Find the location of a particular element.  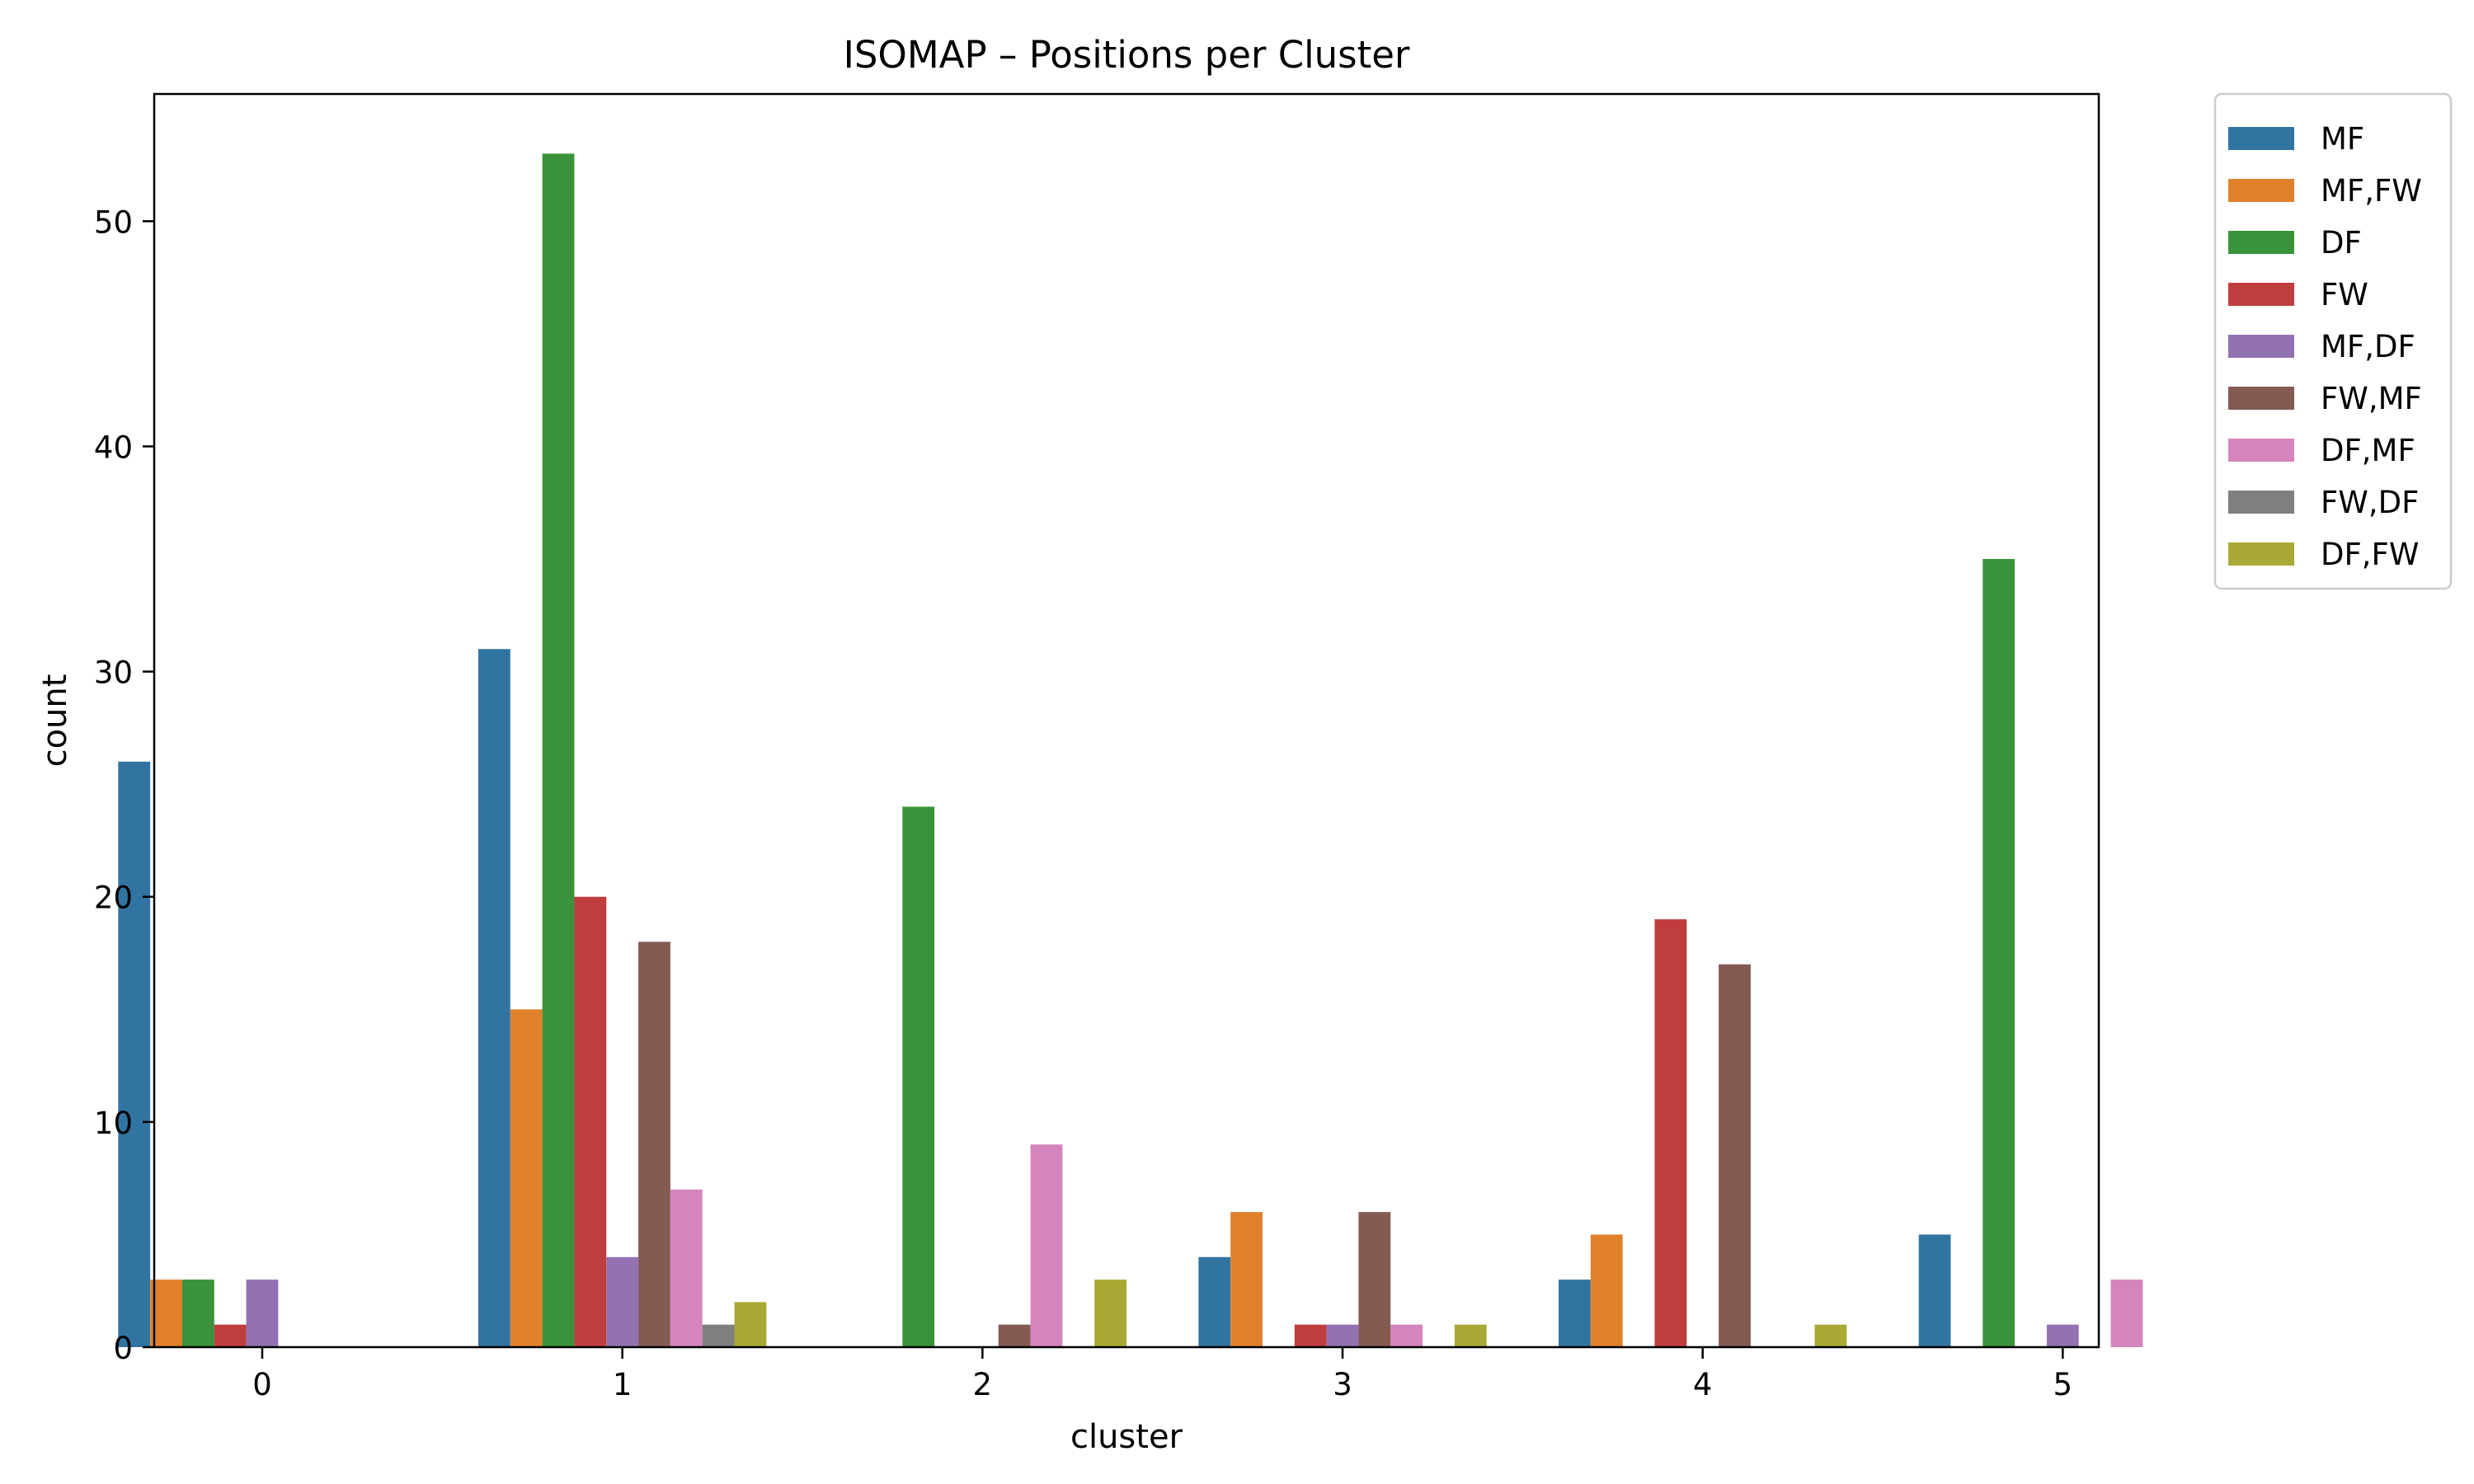

y-axis-label: count is located at coordinates (55, 721).